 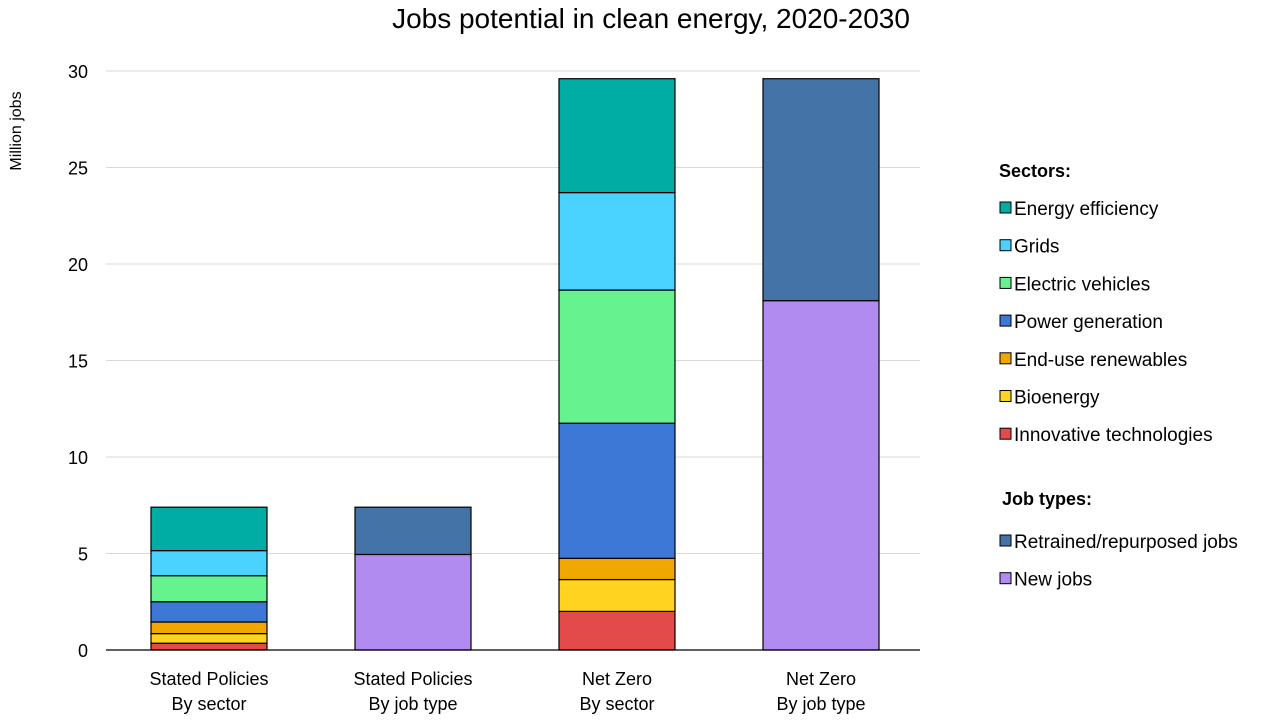 What do you see at coordinates (16, 130) in the screenshot?
I see `y-axis-label: Million jobs` at bounding box center [16, 130].